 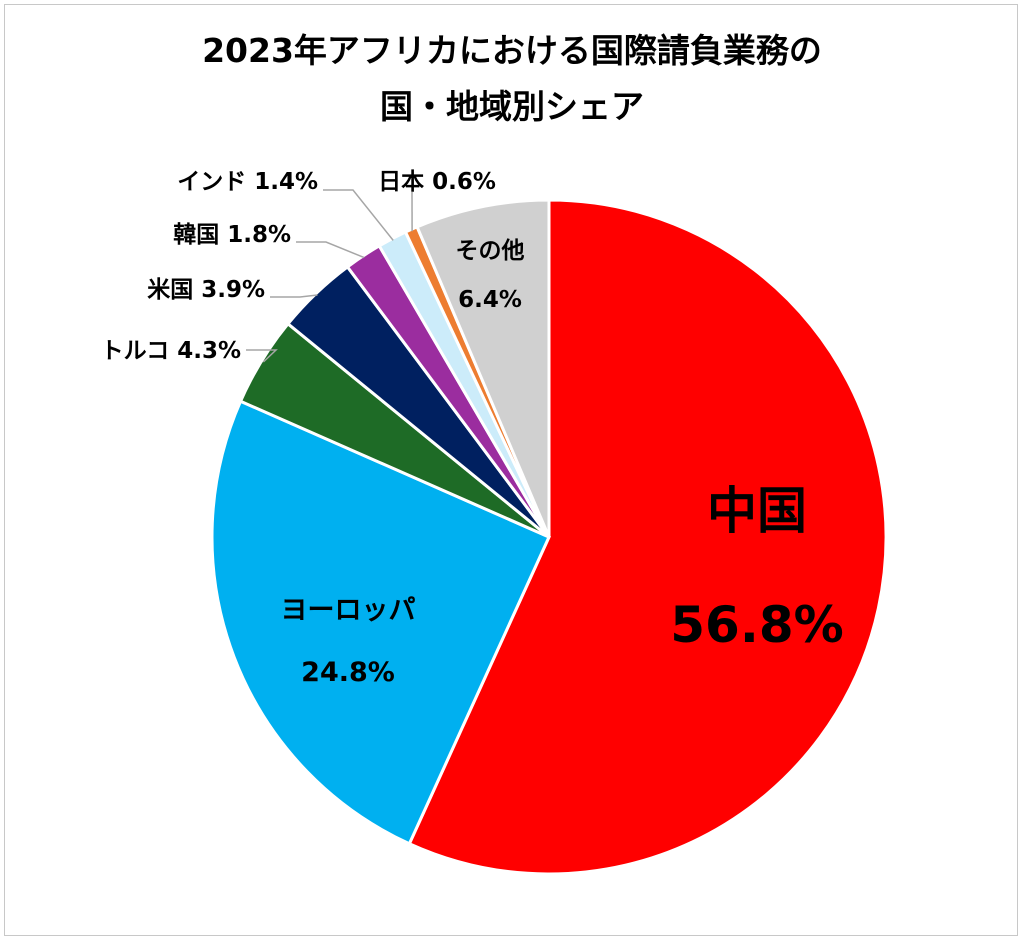 I want to click on slice-value-china: 56.8%, so click(x=756, y=625).